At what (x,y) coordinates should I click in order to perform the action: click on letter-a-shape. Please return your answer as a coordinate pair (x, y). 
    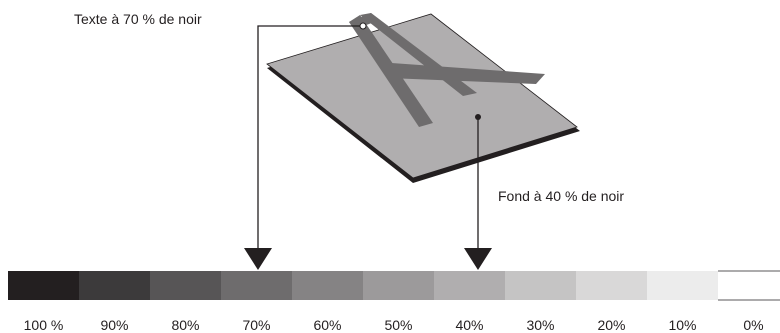
    Looking at the image, I should click on (447, 70).